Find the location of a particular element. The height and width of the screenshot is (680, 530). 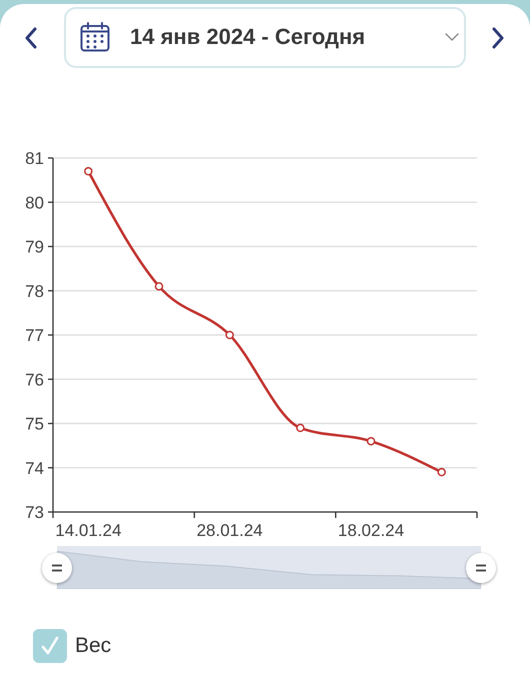

y-tick-label: 81 is located at coordinates (34, 158).